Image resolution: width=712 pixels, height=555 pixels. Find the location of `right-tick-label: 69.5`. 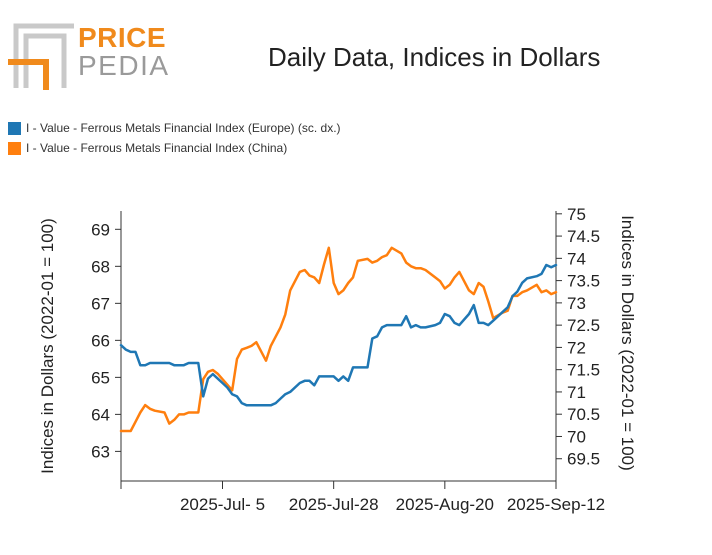

right-tick-label: 69.5 is located at coordinates (583, 459).